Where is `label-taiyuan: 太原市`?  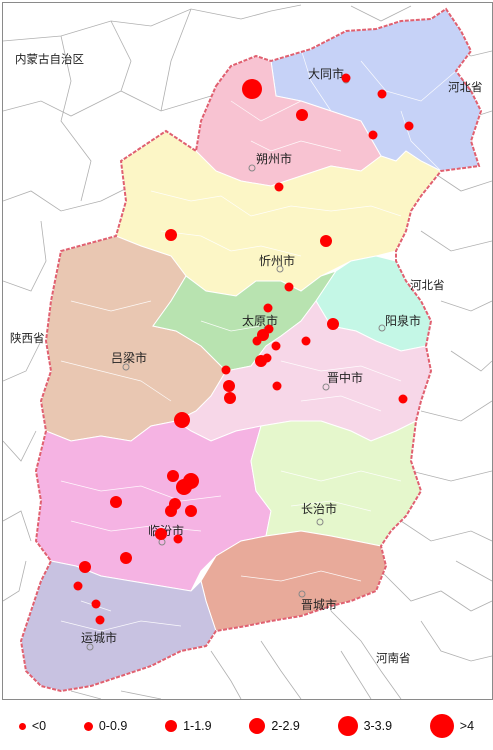
label-taiyuan: 太原市 is located at coordinates (260, 320).